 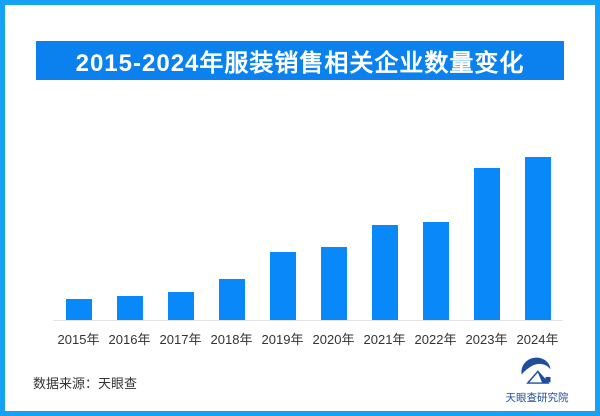 I want to click on bar-2019年, so click(x=282, y=286).